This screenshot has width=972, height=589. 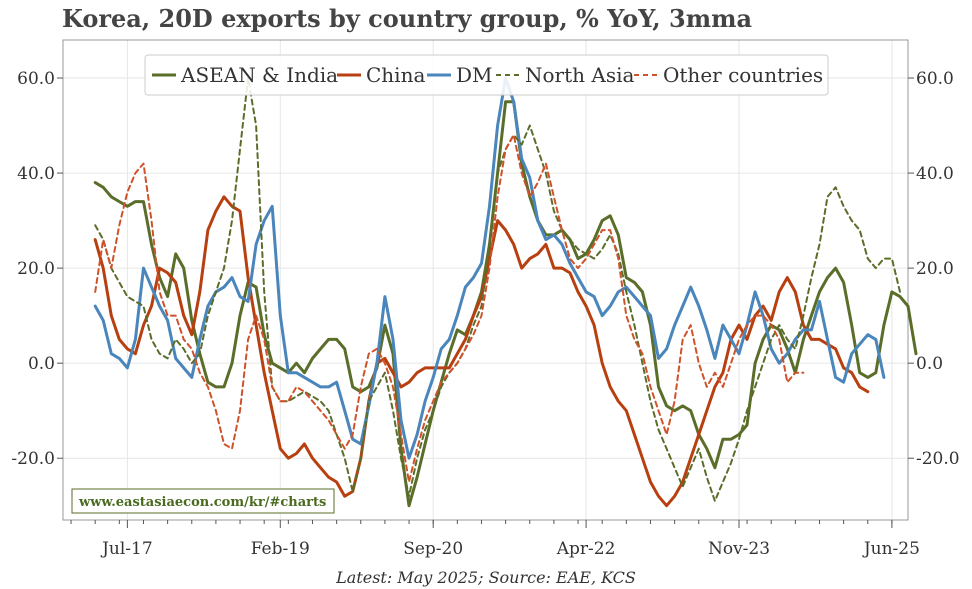 What do you see at coordinates (929, 364) in the screenshot?
I see `y-tick-label-right: 0.0` at bounding box center [929, 364].